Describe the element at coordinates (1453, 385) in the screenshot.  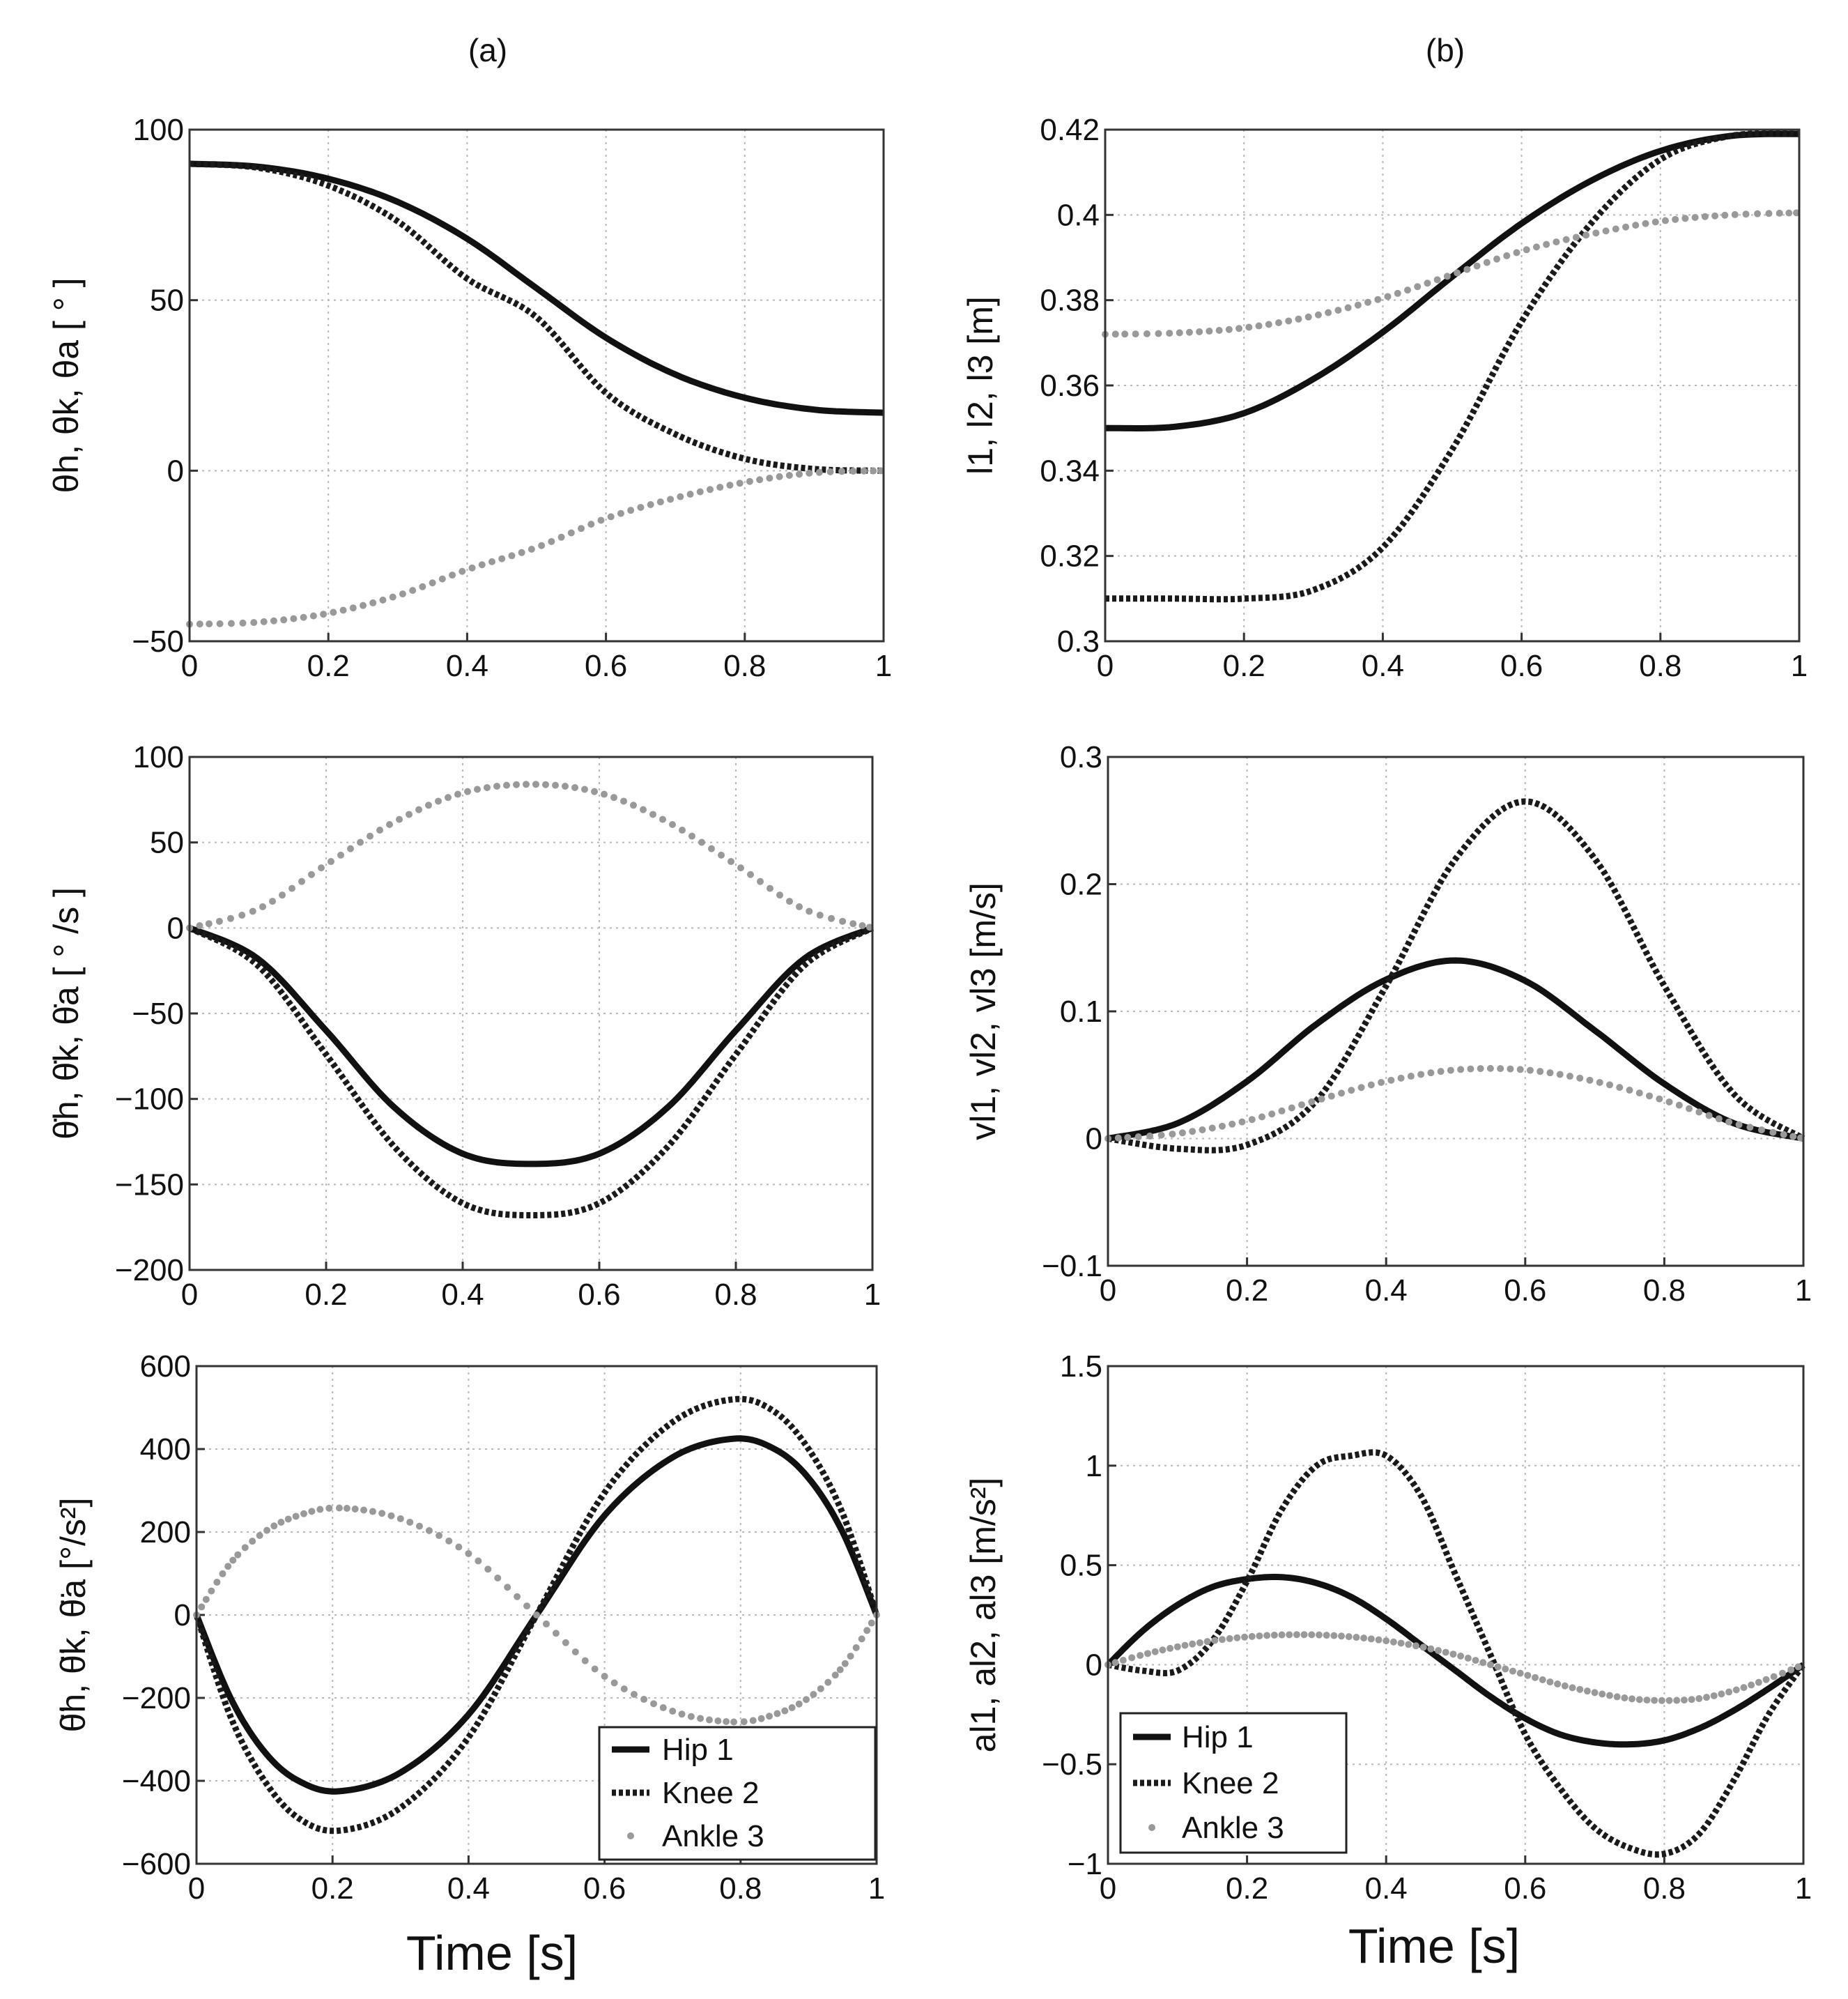
I see `axes-frame` at that location.